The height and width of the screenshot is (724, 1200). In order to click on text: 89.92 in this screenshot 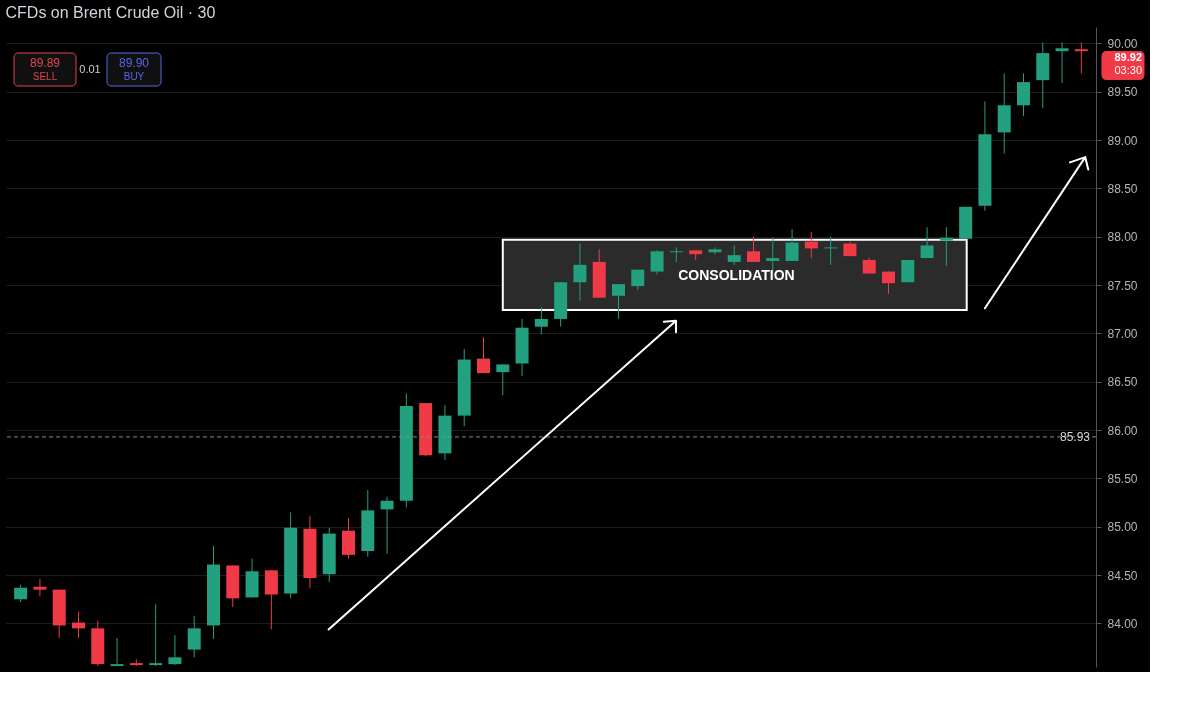, I will do `click(1128, 57)`.